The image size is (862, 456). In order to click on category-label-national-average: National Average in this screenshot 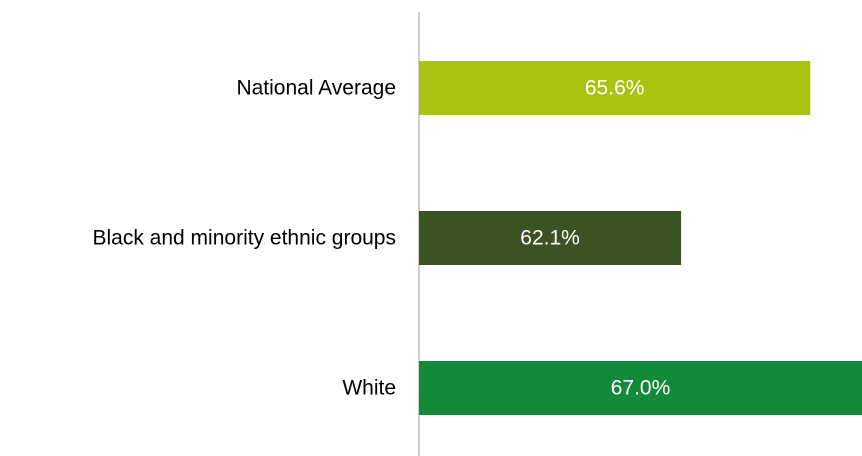, I will do `click(316, 88)`.